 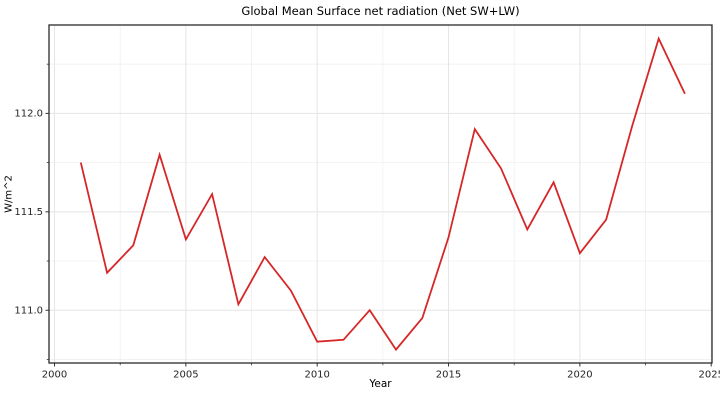 What do you see at coordinates (28, 114) in the screenshot?
I see `y-tick-label: 112.0` at bounding box center [28, 114].